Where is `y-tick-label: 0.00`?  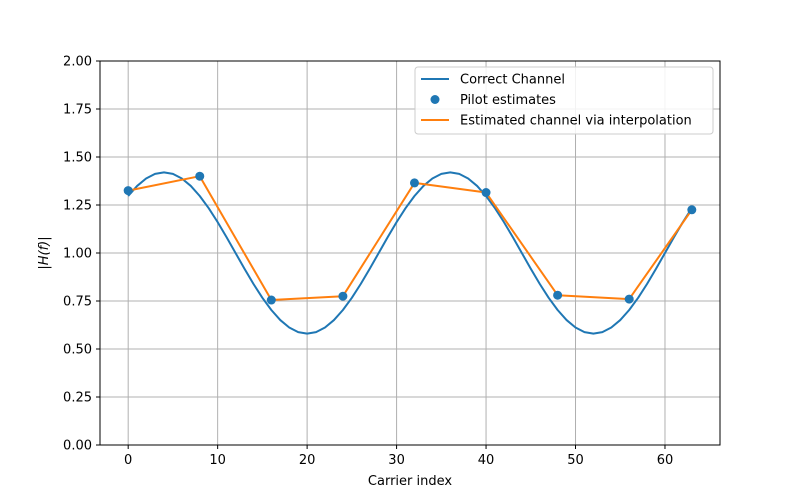
y-tick-label: 0.00 is located at coordinates (77, 446).